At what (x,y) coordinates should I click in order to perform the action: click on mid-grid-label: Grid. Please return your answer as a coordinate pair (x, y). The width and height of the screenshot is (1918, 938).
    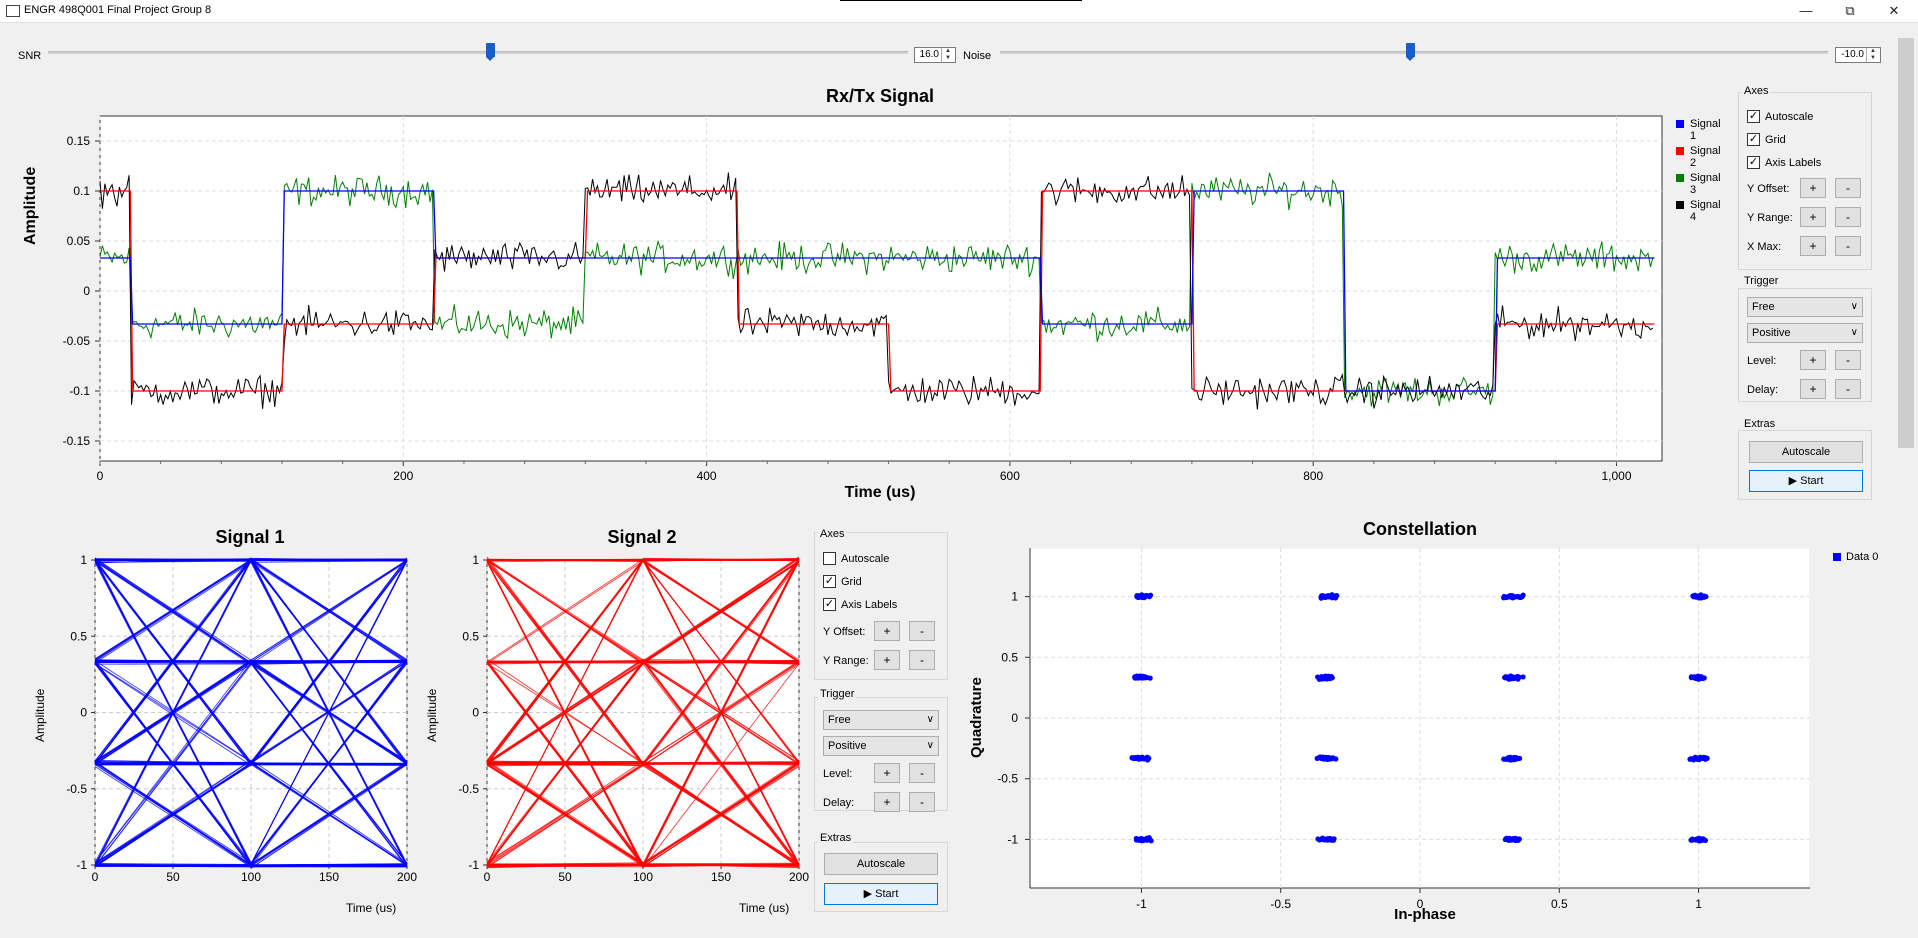
    Looking at the image, I should click on (851, 582).